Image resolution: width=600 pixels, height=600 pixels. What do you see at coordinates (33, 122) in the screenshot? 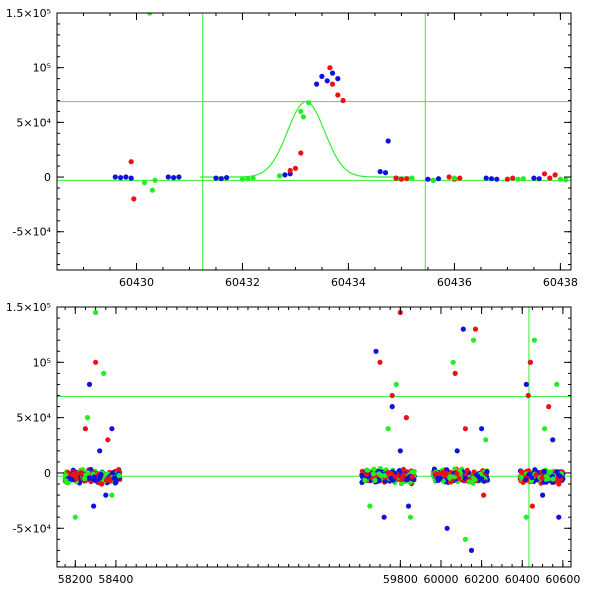
I see `top-panel-ytick-label: 5×10⁴` at bounding box center [33, 122].